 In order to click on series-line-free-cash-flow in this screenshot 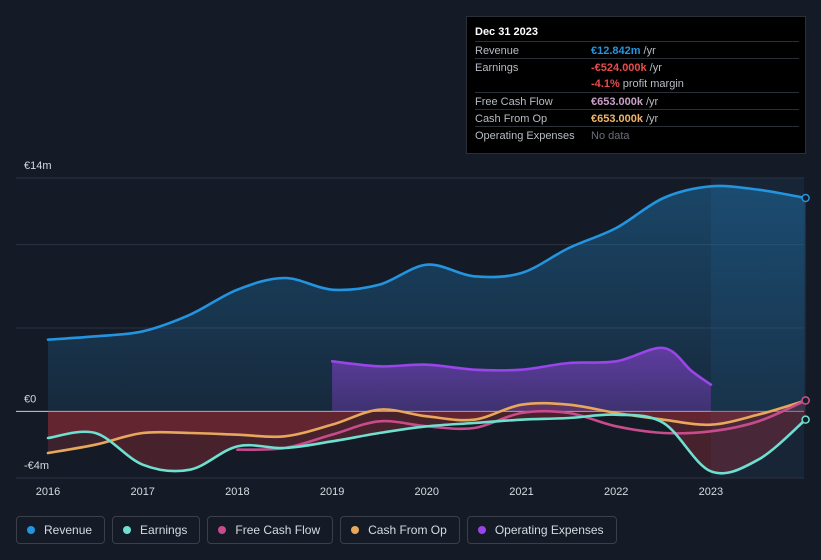, I will do `click(521, 425)`.